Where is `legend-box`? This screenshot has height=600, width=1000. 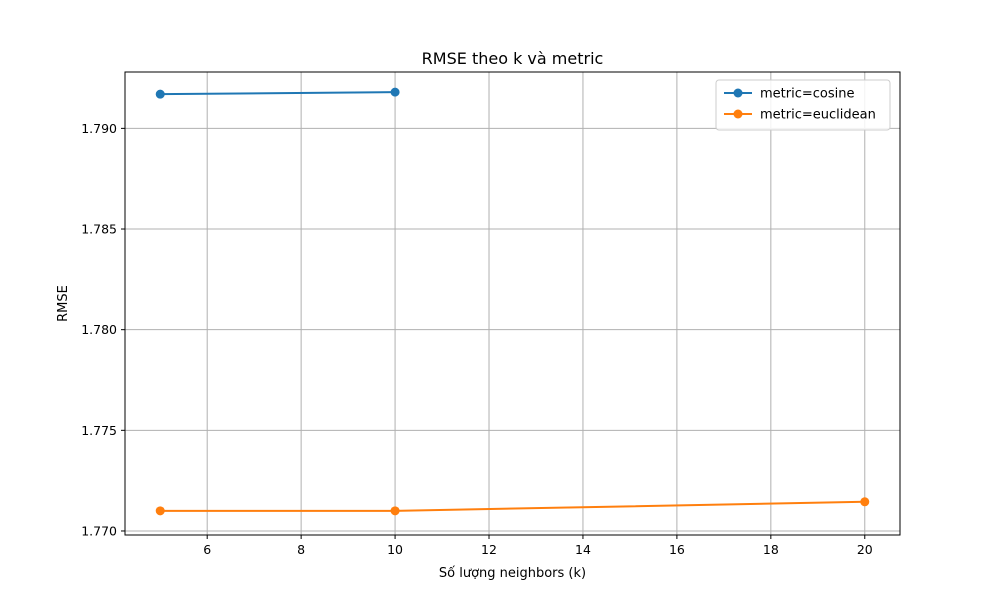
legend-box is located at coordinates (803, 105).